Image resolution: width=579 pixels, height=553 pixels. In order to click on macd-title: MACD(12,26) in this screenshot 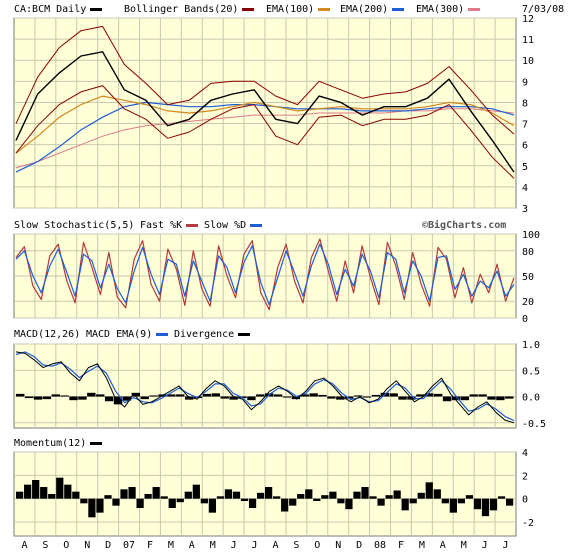, I will do `click(47, 334)`.